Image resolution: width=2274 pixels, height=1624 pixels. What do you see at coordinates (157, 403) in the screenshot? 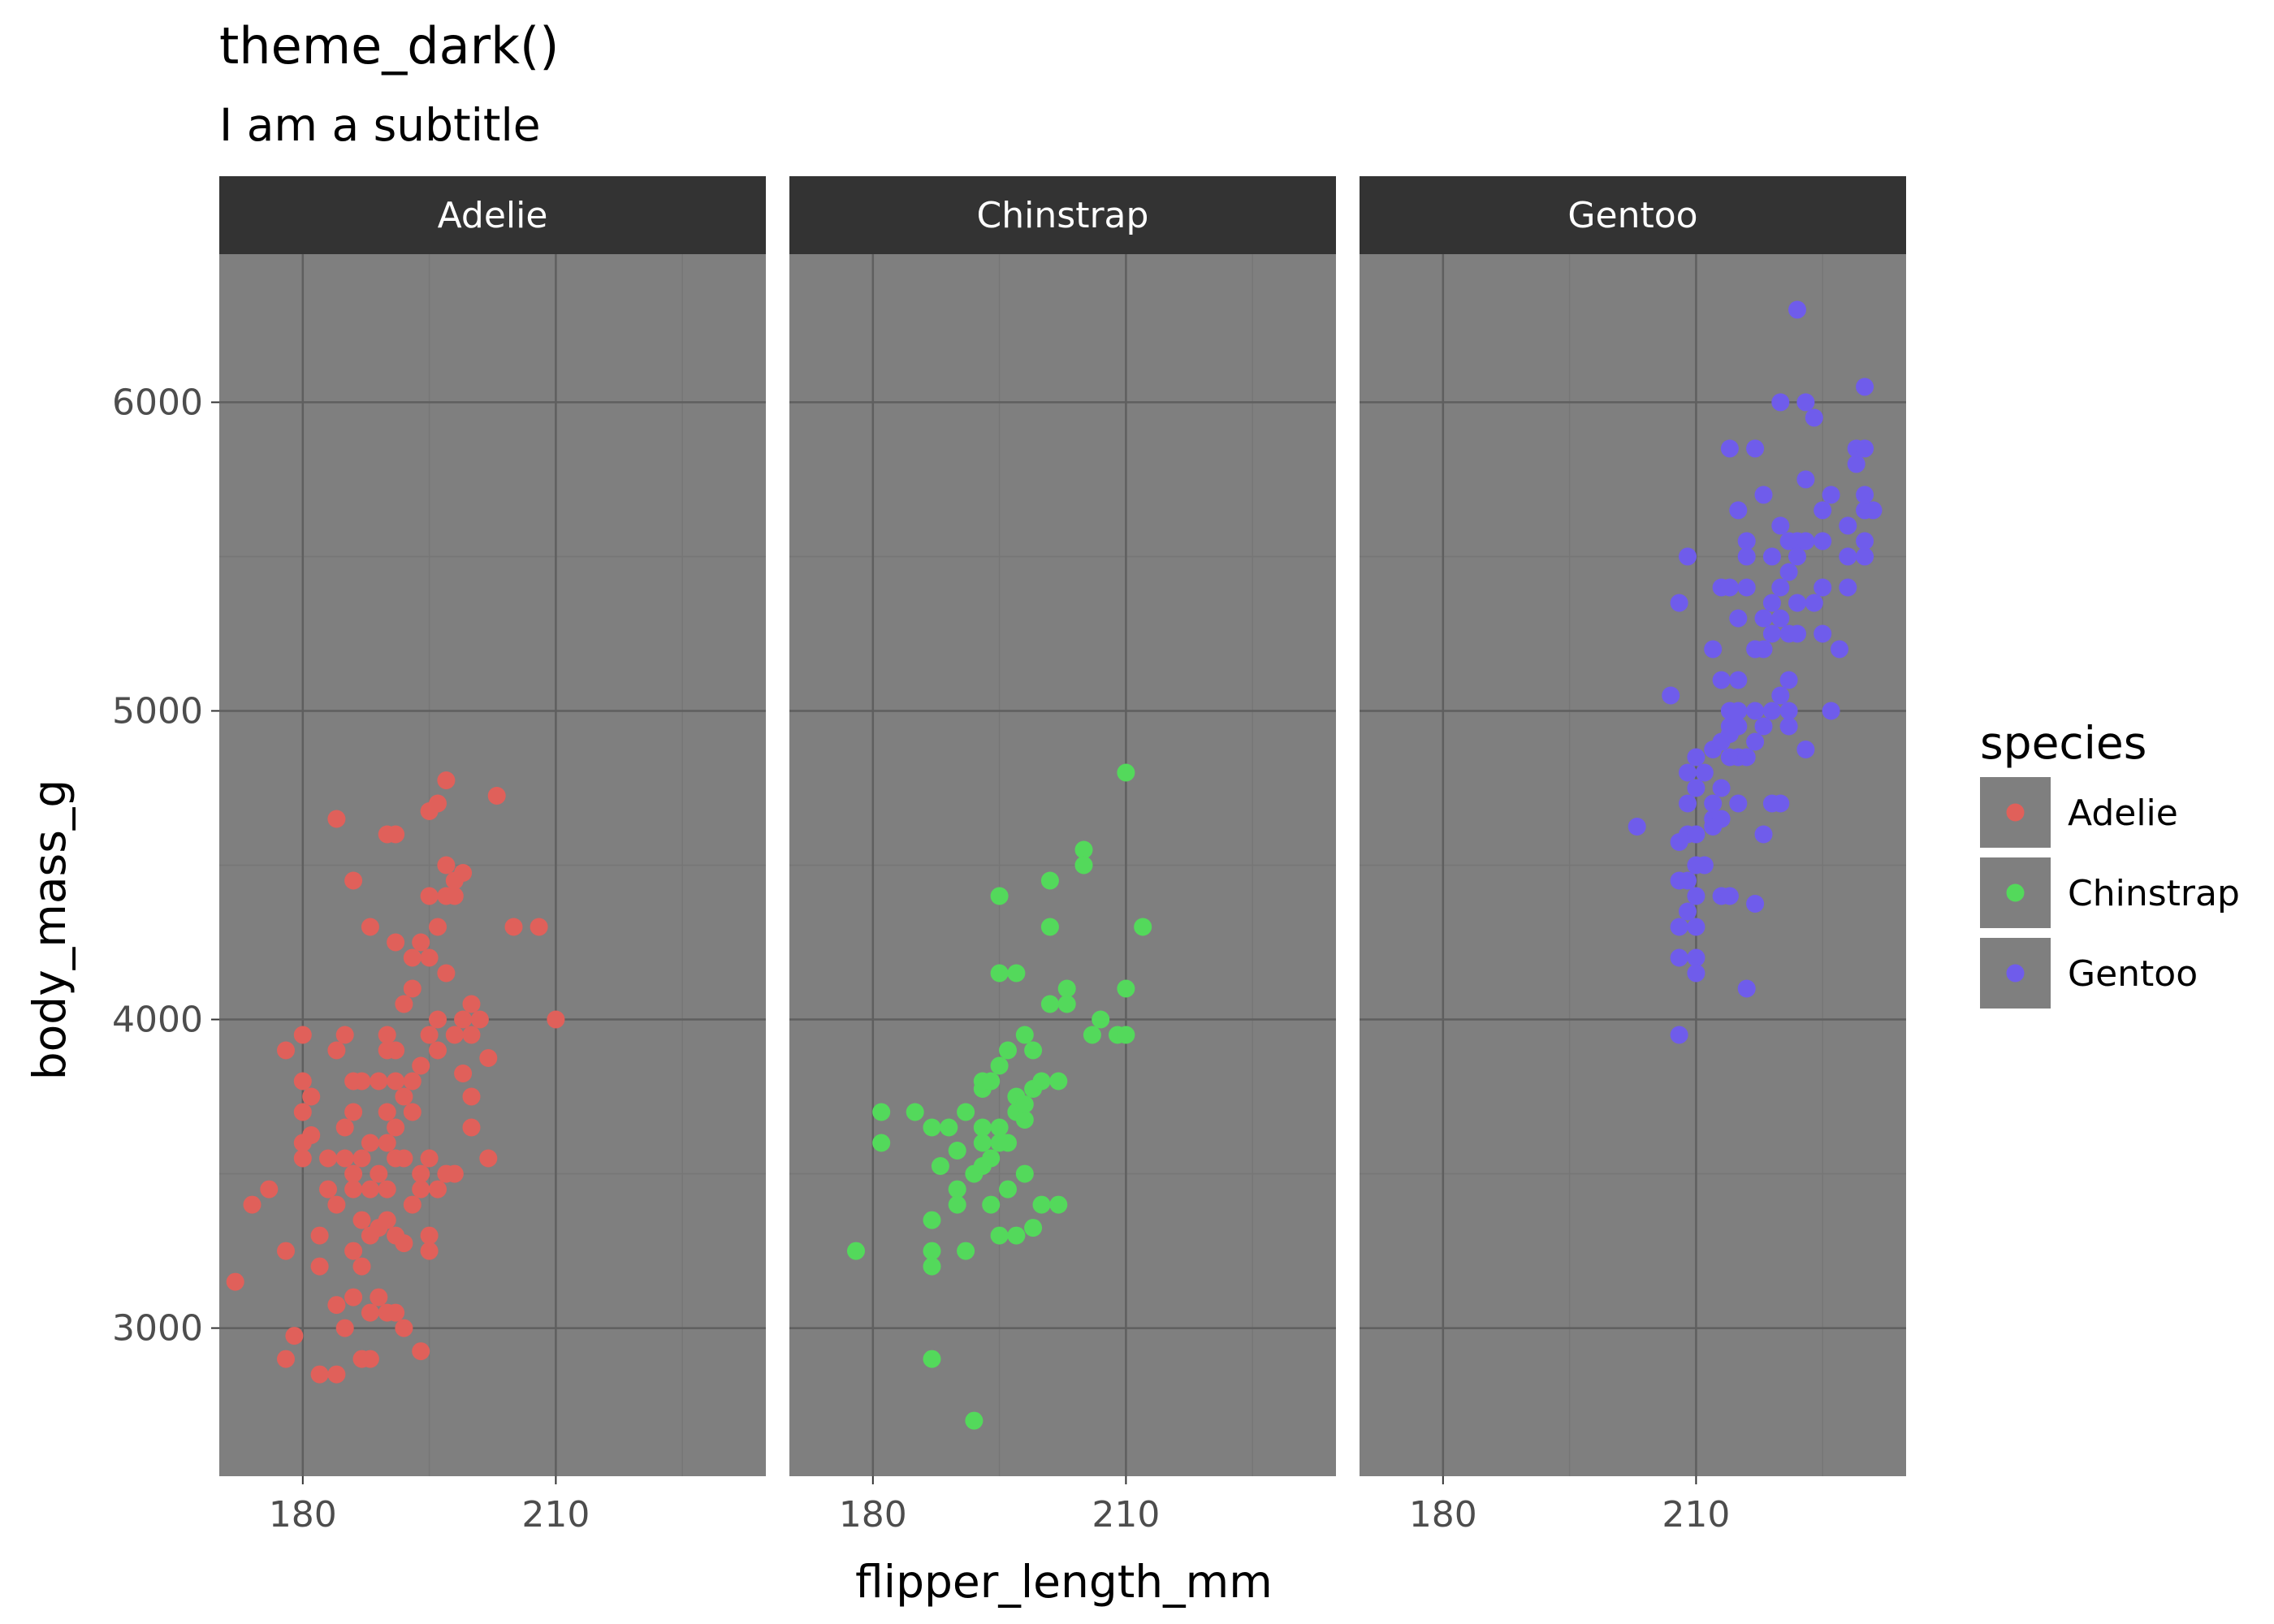
I see `y-tick-label: 6000` at bounding box center [157, 403].